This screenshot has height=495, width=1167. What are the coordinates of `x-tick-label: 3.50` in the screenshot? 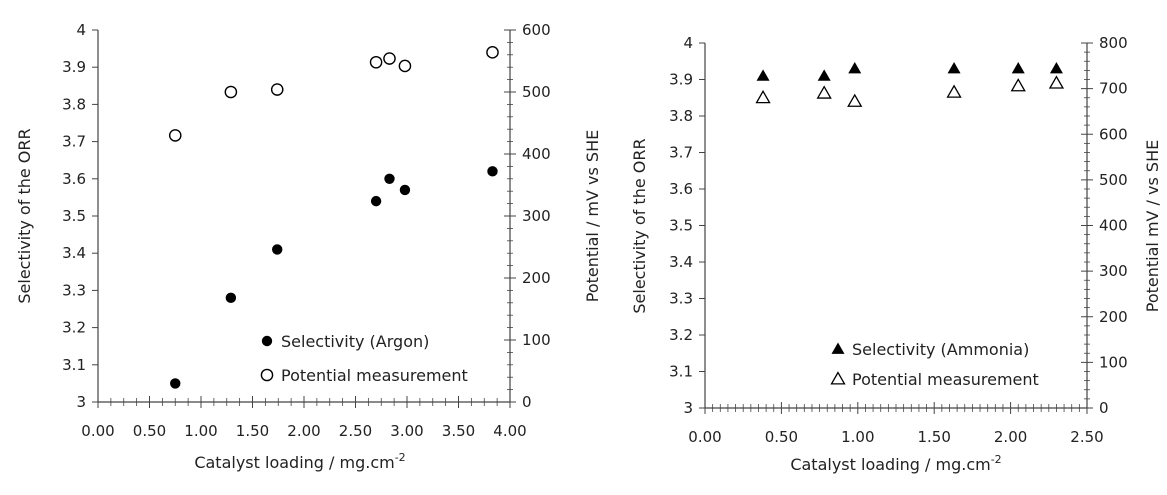 It's located at (458, 431).